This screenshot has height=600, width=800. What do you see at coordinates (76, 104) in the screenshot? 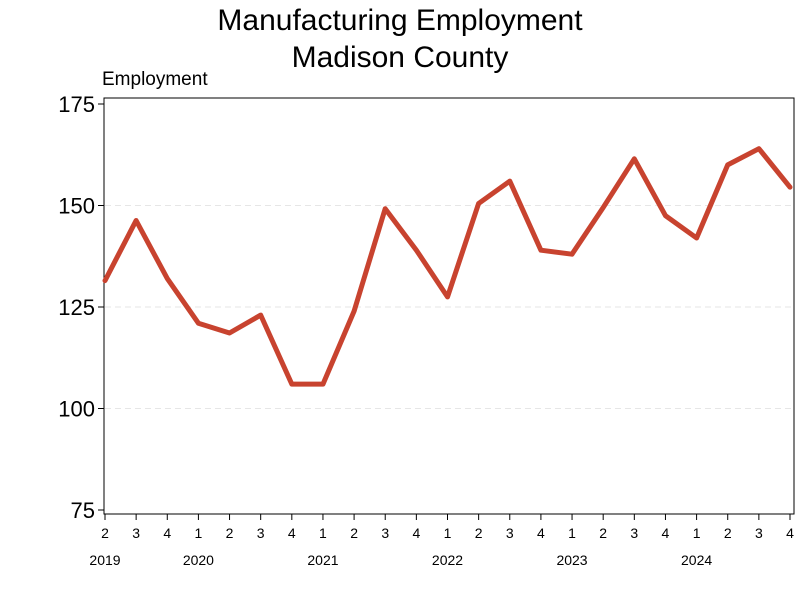
I see `y-tick-label: 175` at bounding box center [76, 104].